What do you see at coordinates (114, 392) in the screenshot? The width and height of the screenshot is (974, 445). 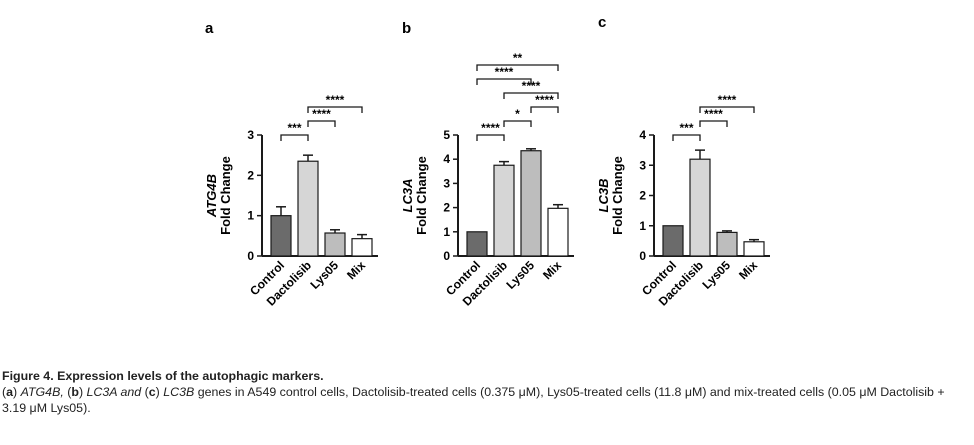 I see `caption-gene-b: LC3A and` at bounding box center [114, 392].